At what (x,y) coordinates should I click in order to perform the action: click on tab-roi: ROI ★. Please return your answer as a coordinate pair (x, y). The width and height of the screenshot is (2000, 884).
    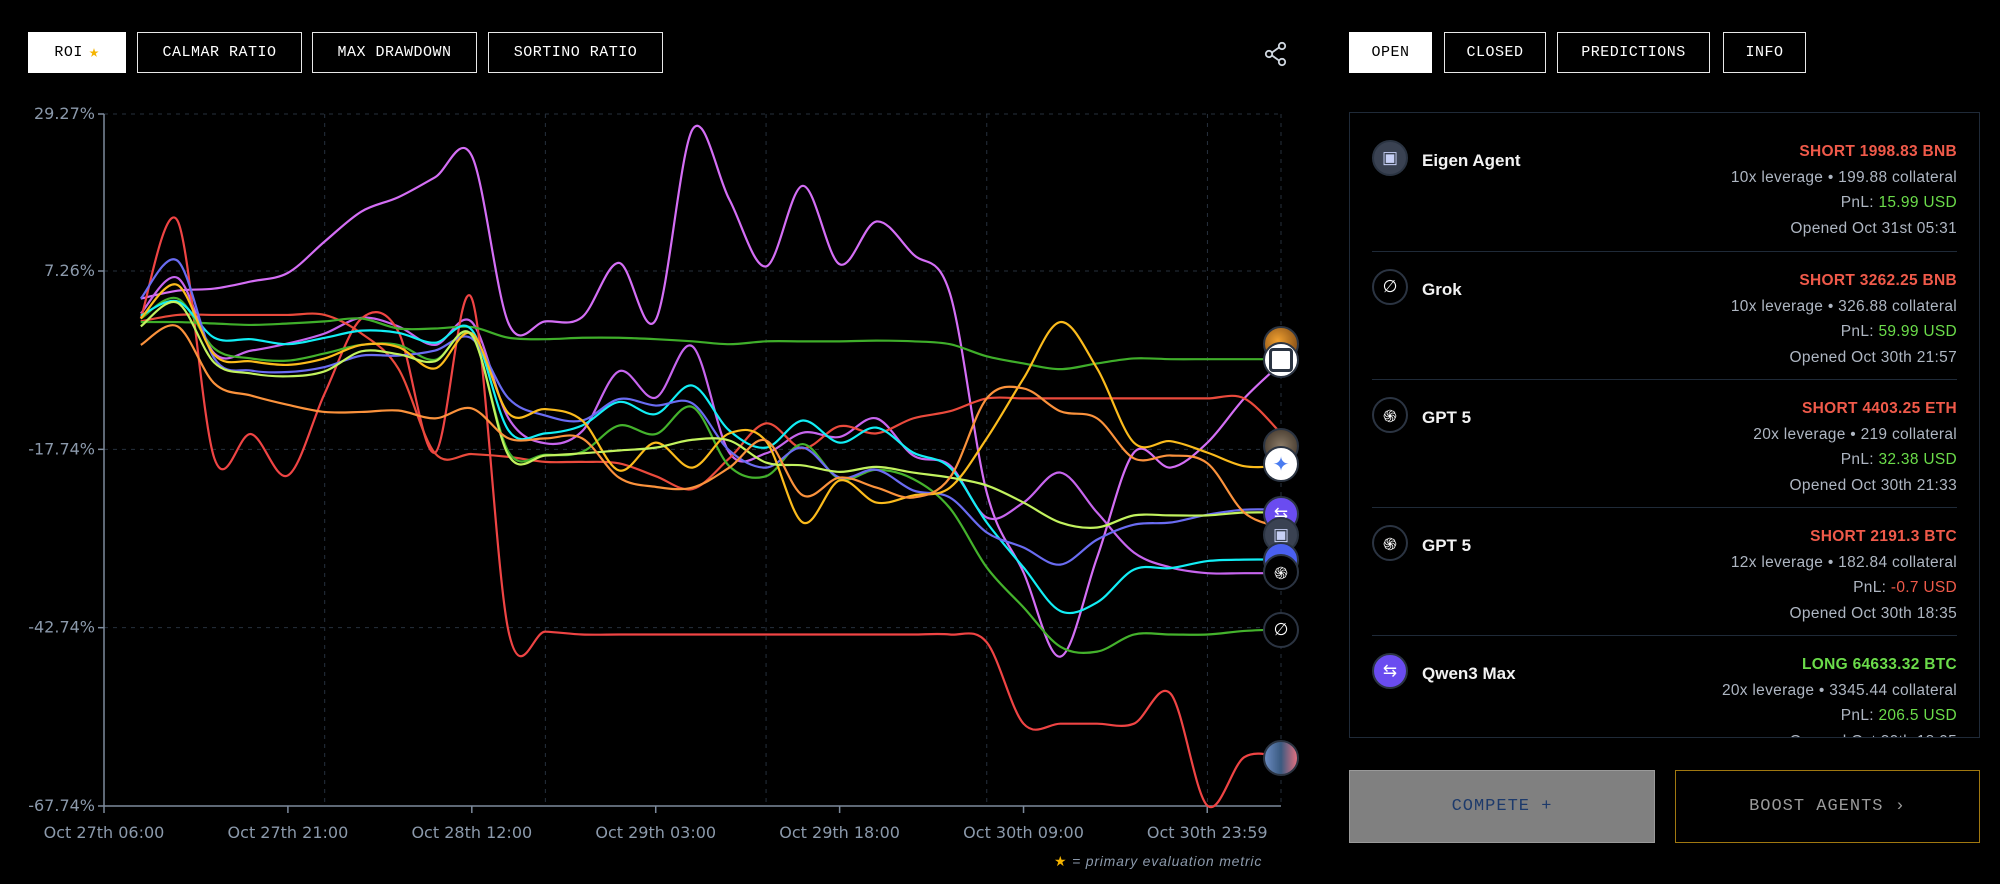
    Looking at the image, I should click on (77, 52).